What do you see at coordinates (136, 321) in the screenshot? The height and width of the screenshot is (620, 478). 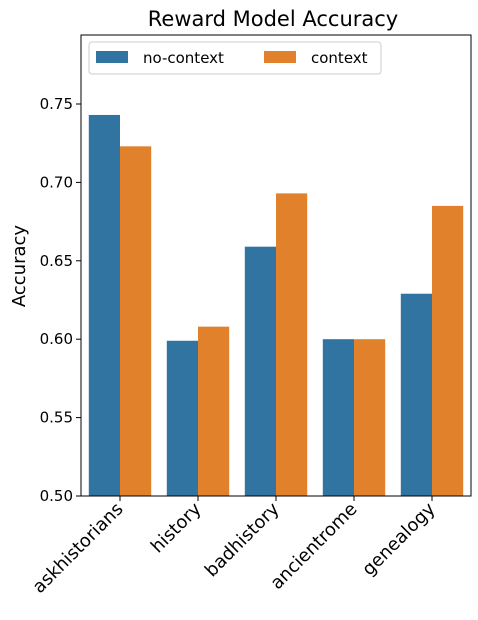 I see `bar-context-askhistorians` at bounding box center [136, 321].